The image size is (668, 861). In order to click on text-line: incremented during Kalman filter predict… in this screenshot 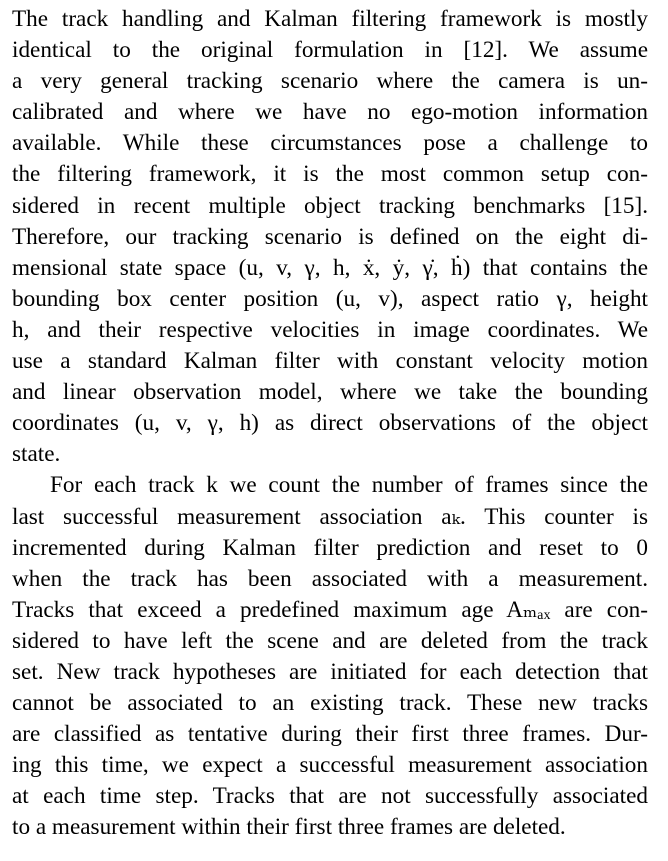, I will do `click(330, 547)`.